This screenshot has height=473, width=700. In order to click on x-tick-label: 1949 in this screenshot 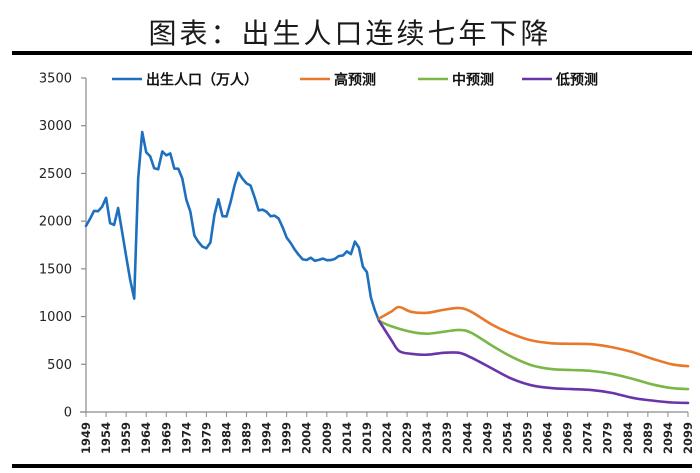, I will do `click(86, 438)`.